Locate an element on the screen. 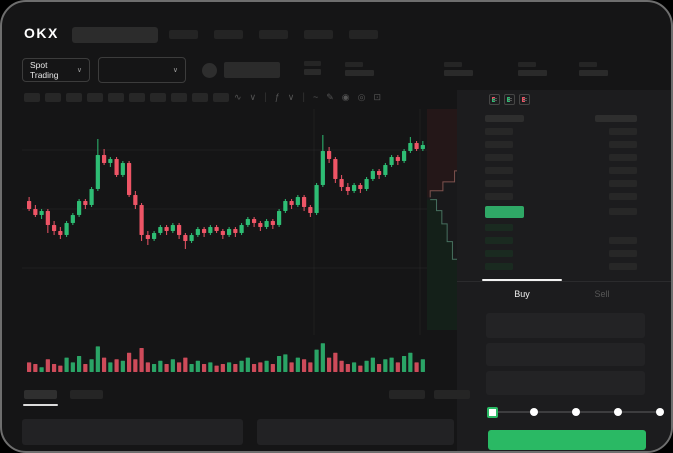 The image size is (673, 453). draw-icon: ✎ is located at coordinates (330, 96).